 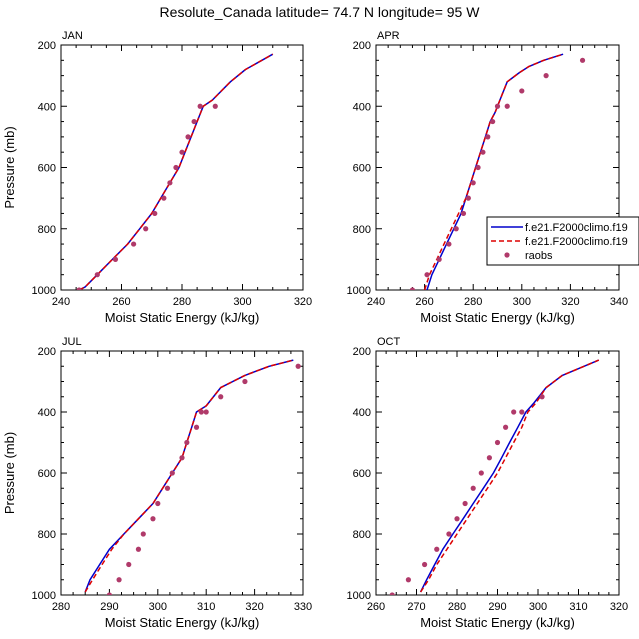 What do you see at coordinates (416, 607) in the screenshot?
I see `x-tick-label: 270` at bounding box center [416, 607].